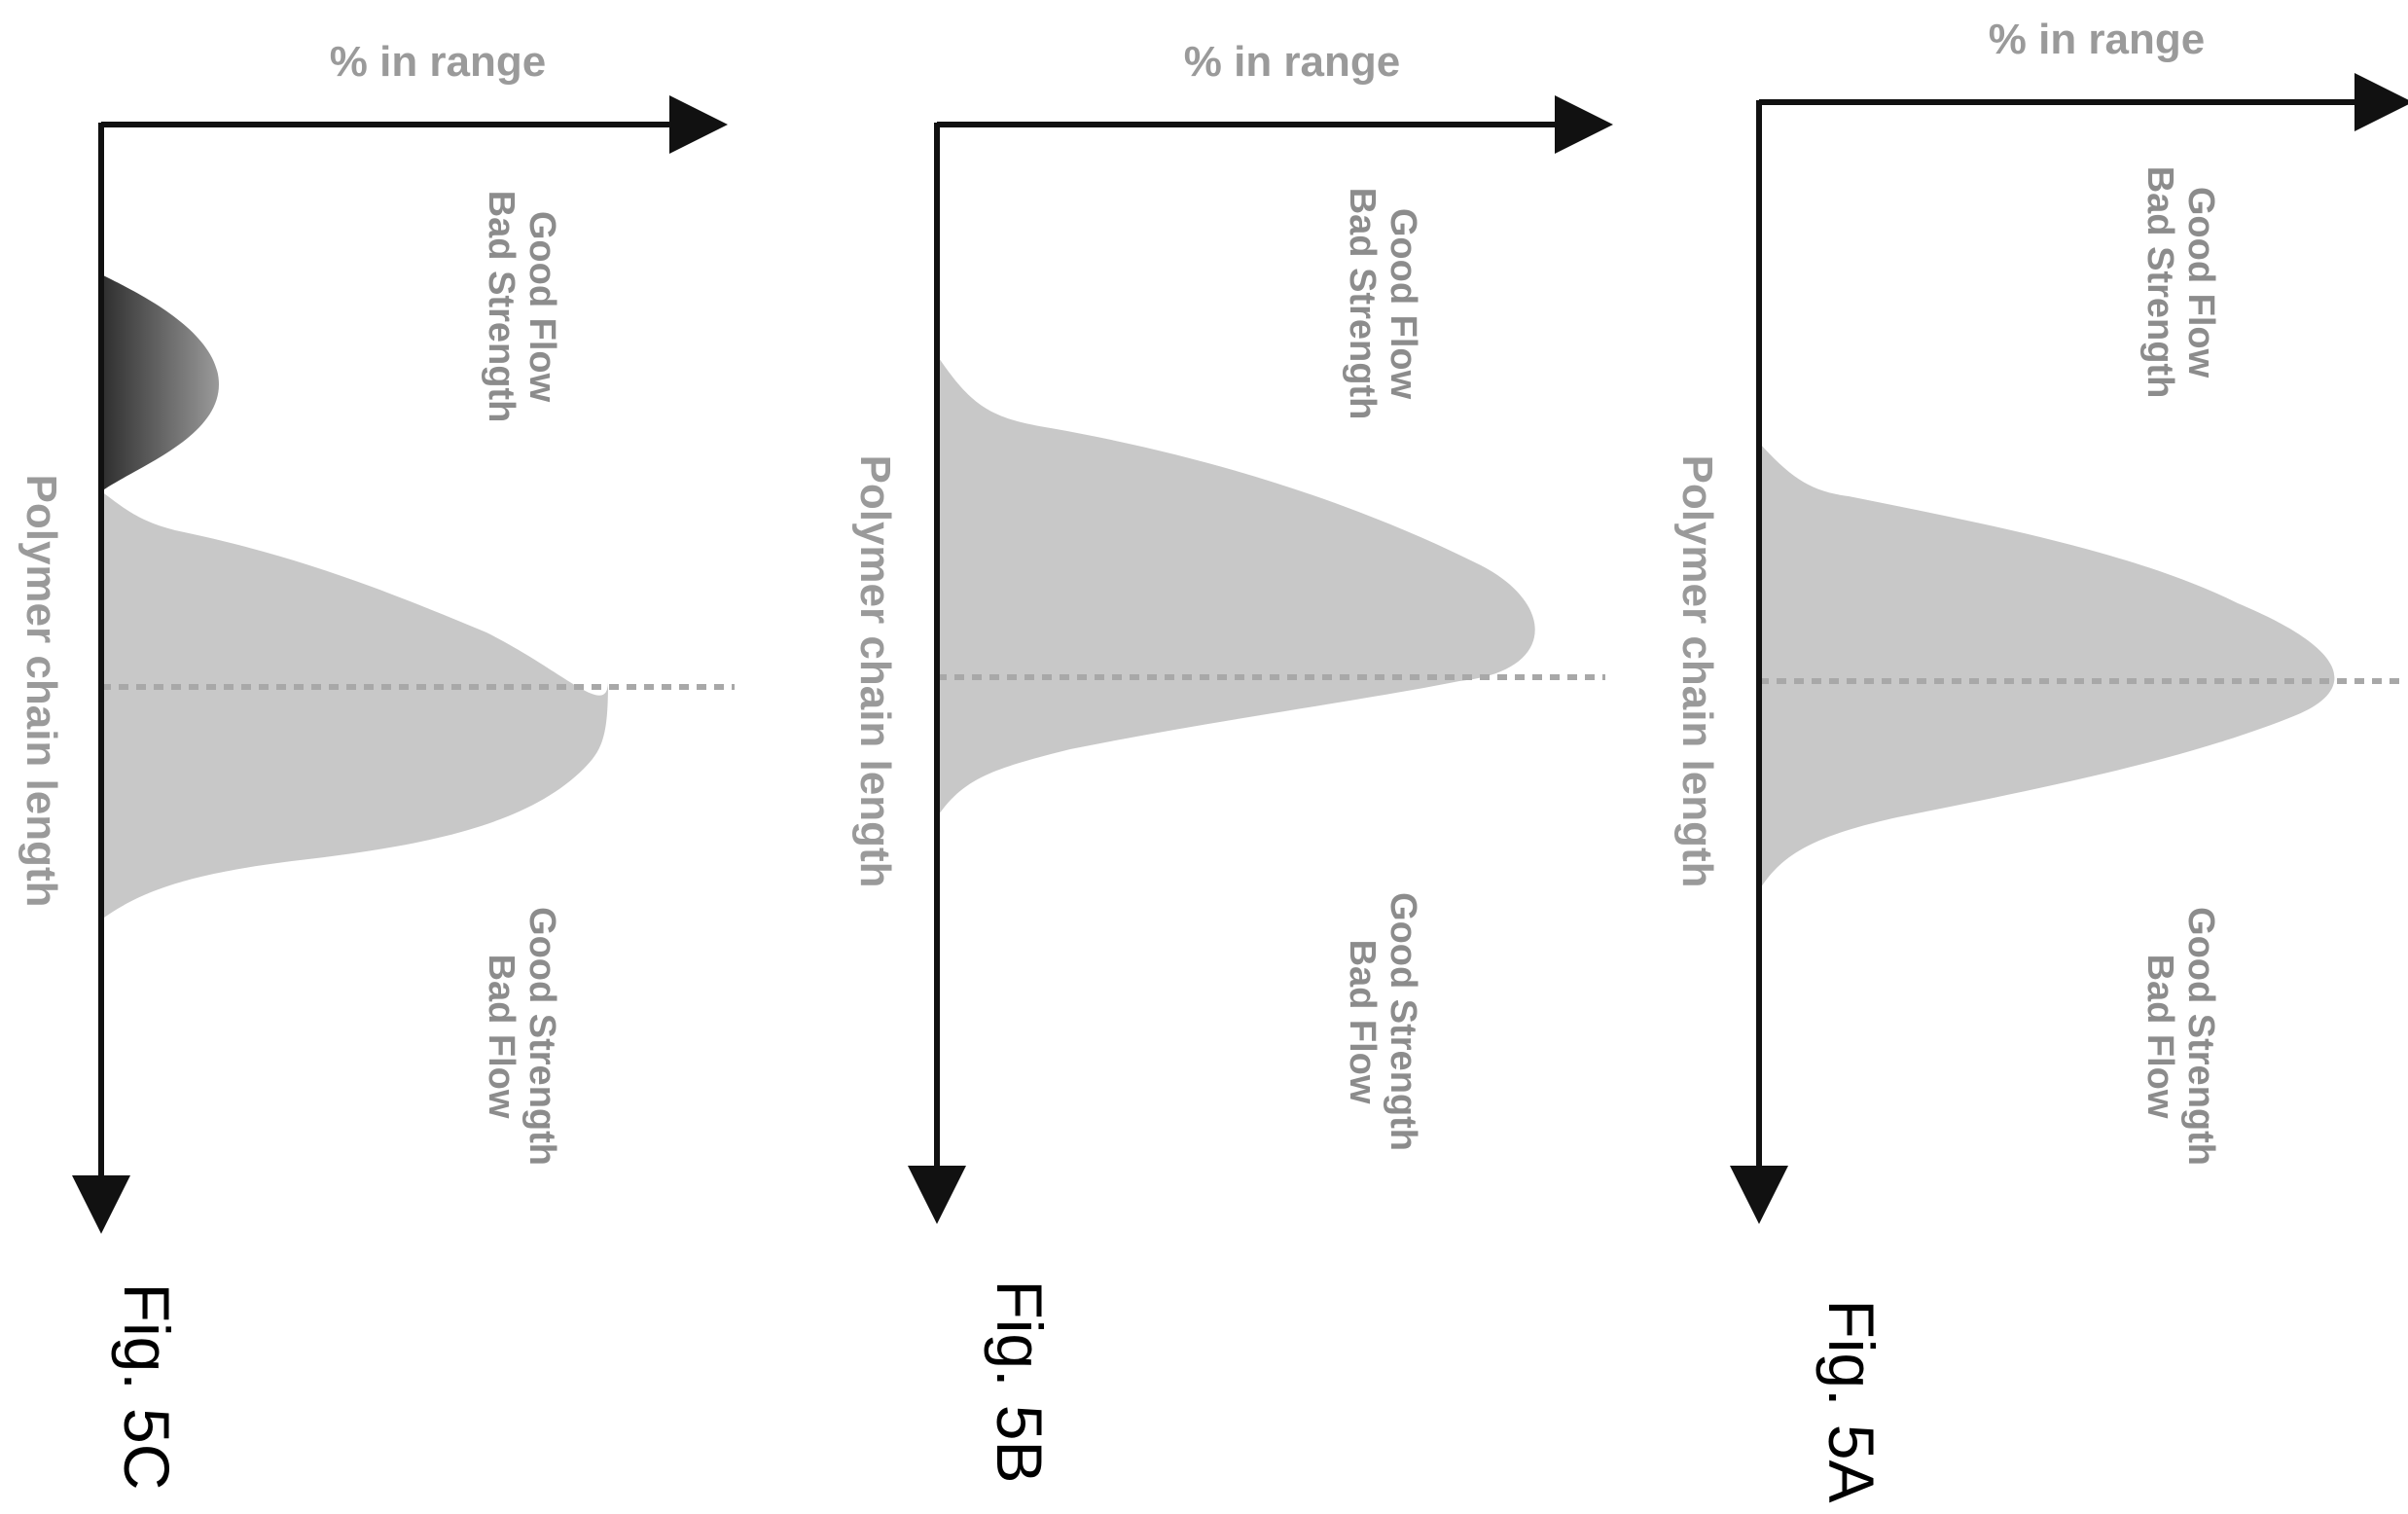  I want to click on figure-caption: Fig. 5C, so click(147, 1387).